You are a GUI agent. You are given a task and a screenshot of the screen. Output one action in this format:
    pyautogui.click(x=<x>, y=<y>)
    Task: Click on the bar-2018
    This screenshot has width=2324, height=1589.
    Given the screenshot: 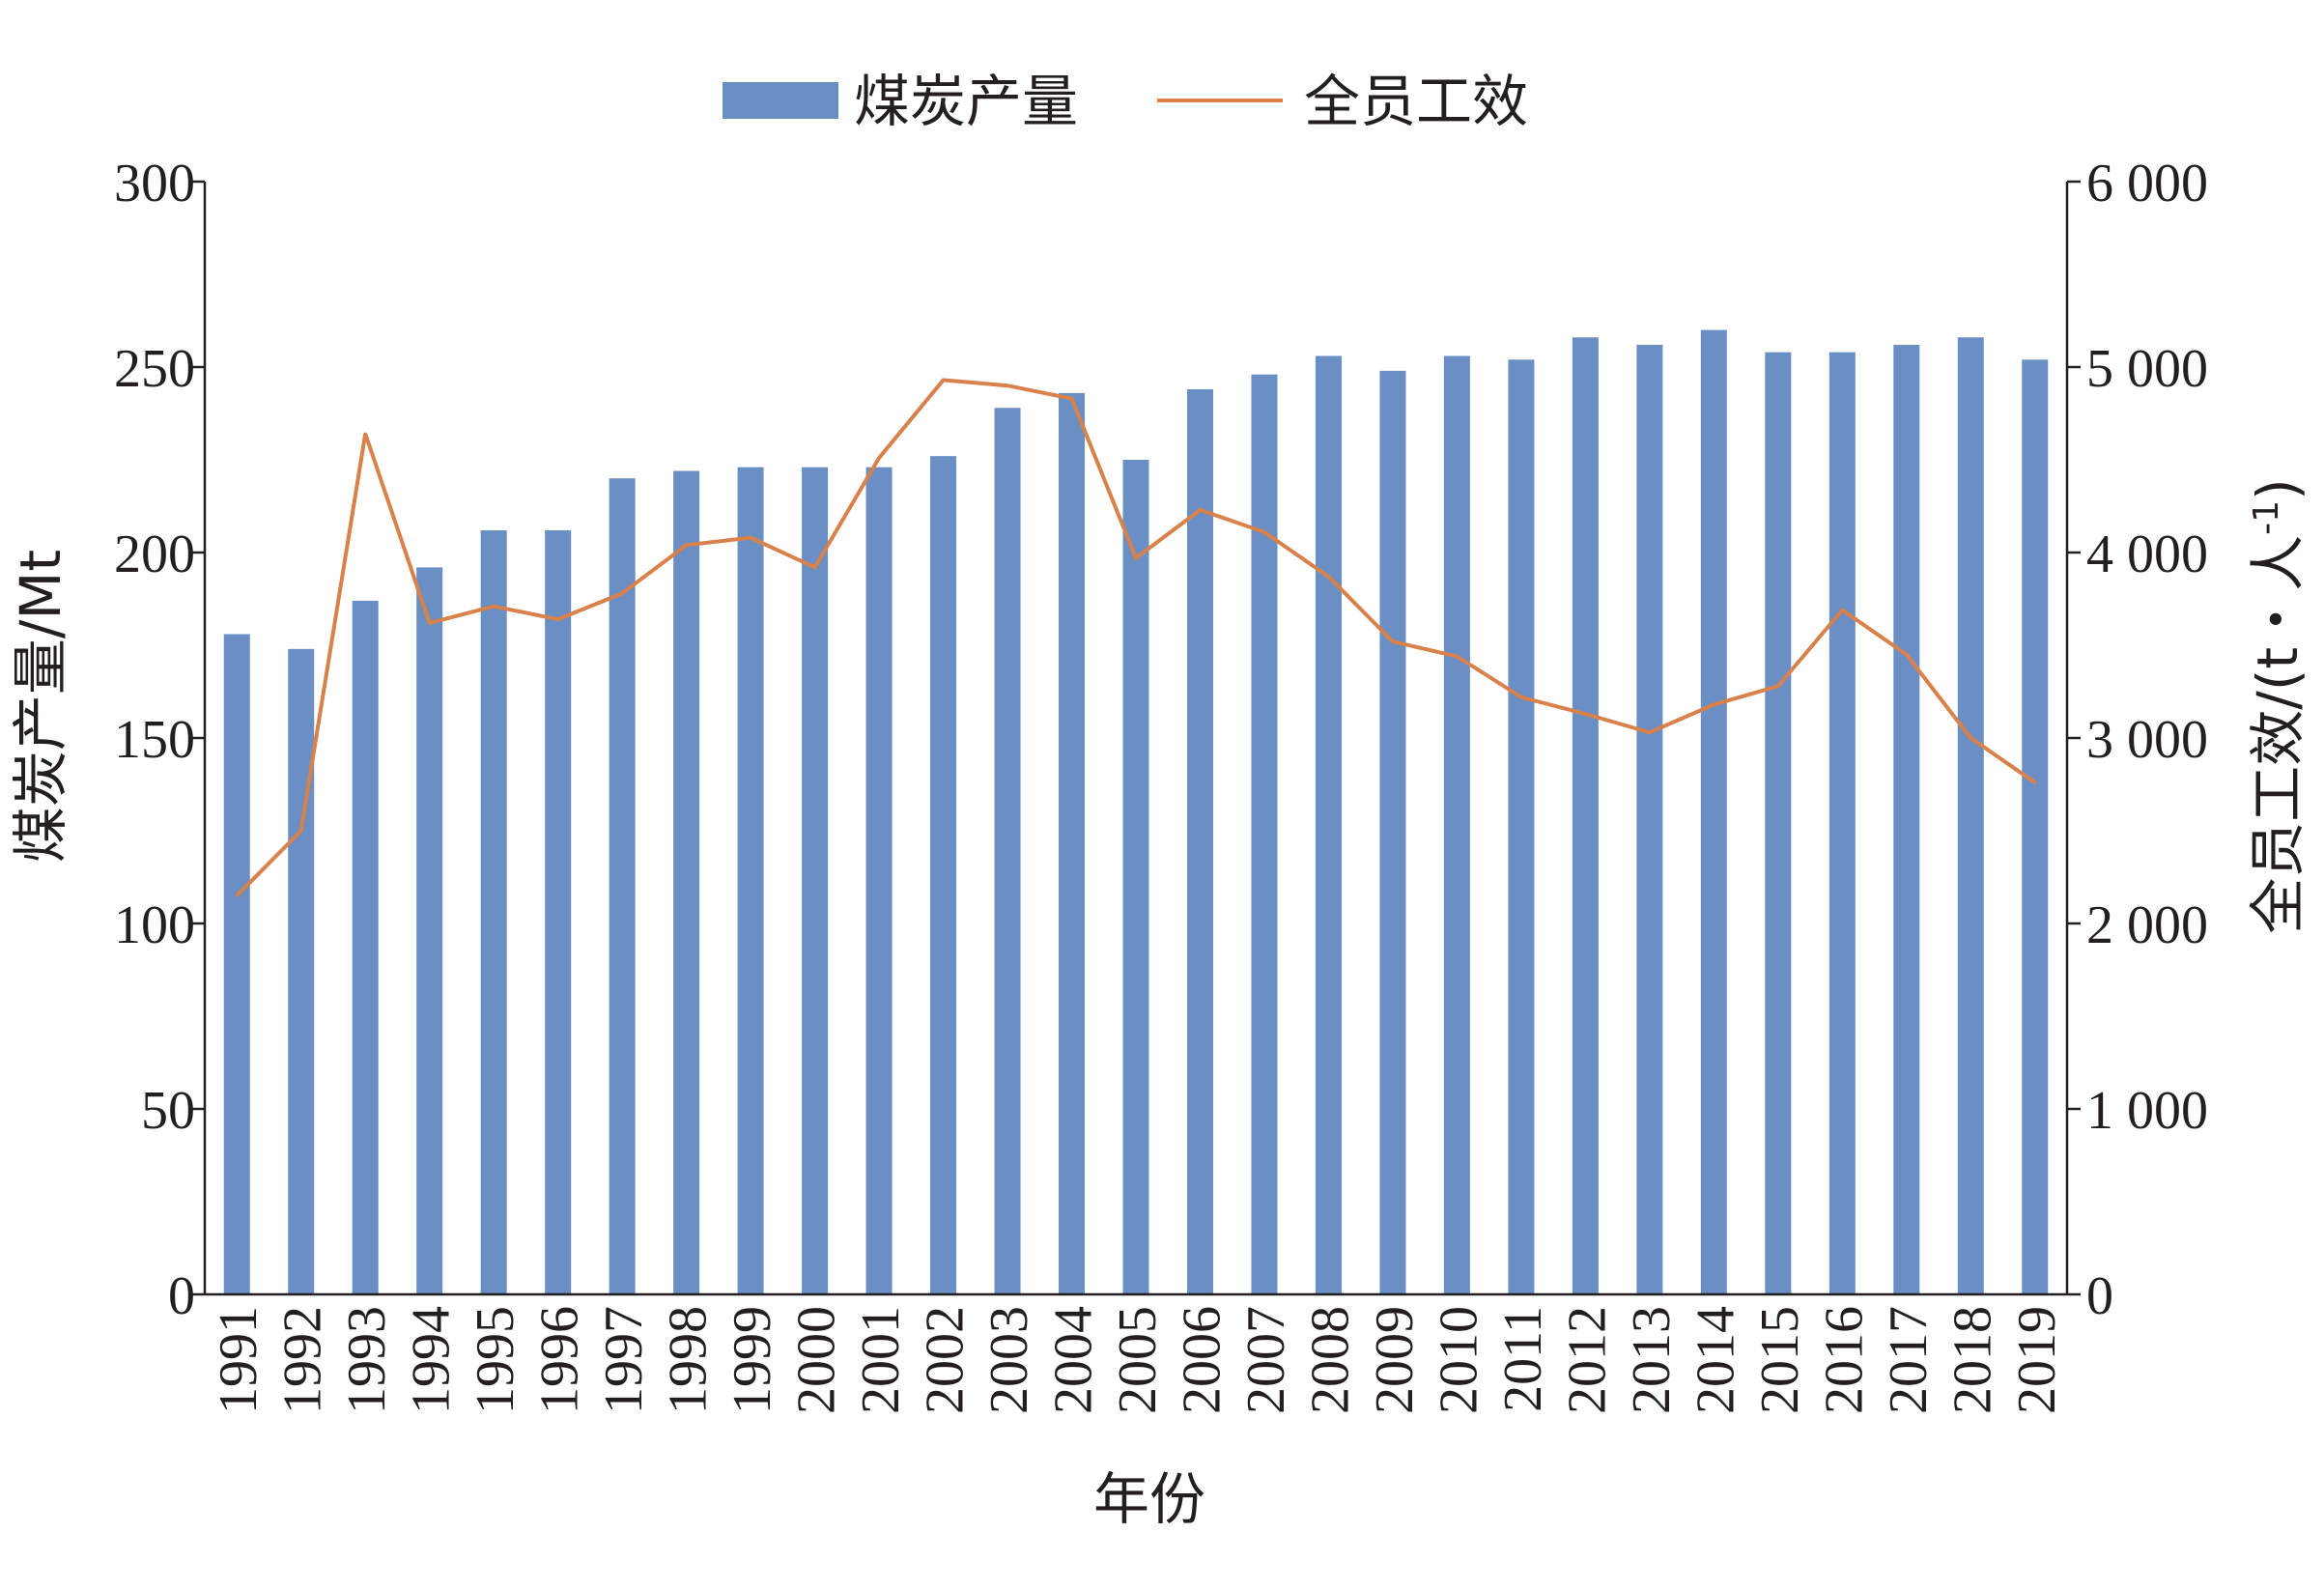 What is the action you would take?
    pyautogui.click(x=1970, y=815)
    